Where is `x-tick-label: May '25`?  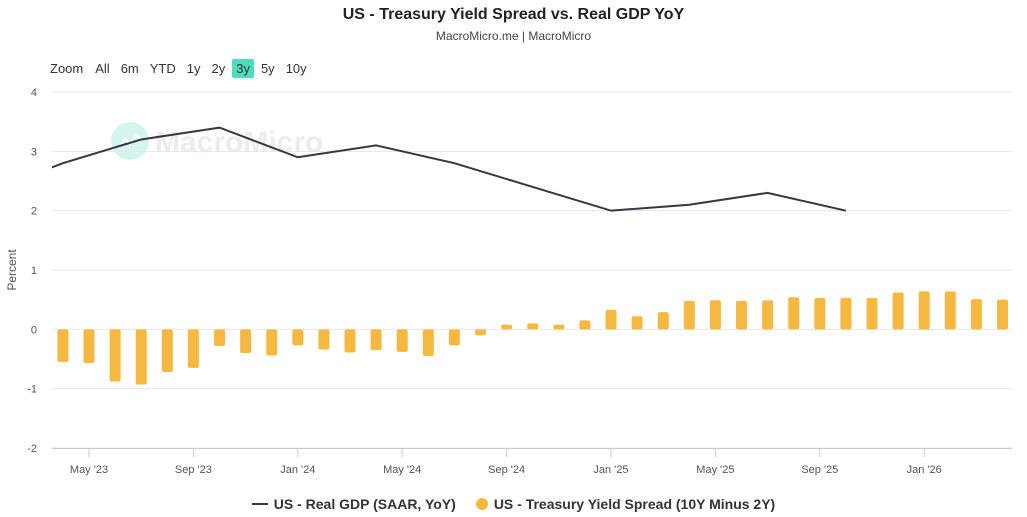 x-tick-label: May '25 is located at coordinates (715, 470).